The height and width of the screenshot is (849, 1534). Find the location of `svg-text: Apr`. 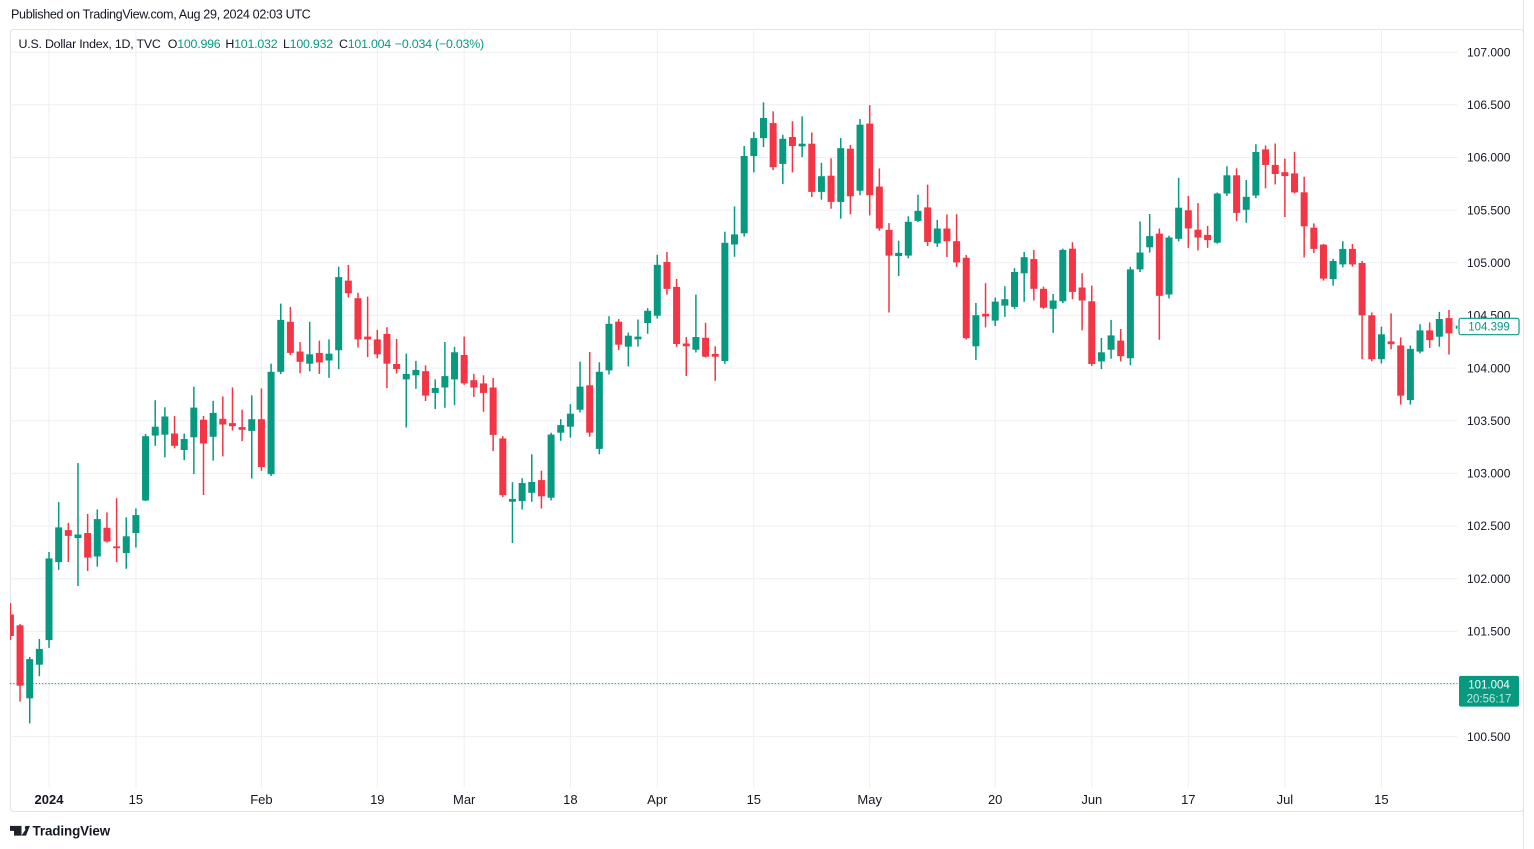

svg-text: Apr is located at coordinates (657, 799).